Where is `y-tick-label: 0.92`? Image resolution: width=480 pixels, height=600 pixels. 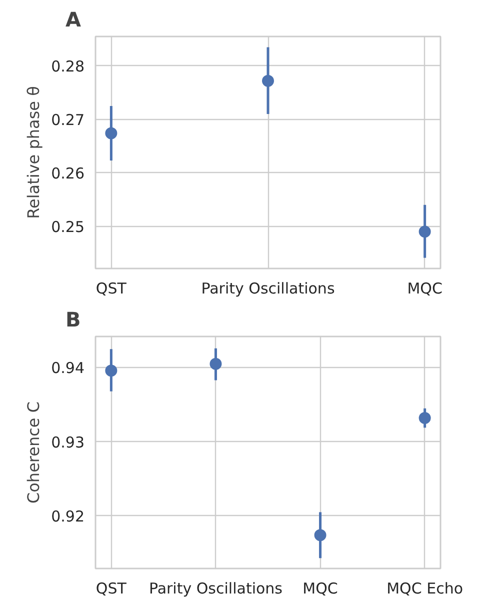
y-tick-label: 0.92 is located at coordinates (68, 516).